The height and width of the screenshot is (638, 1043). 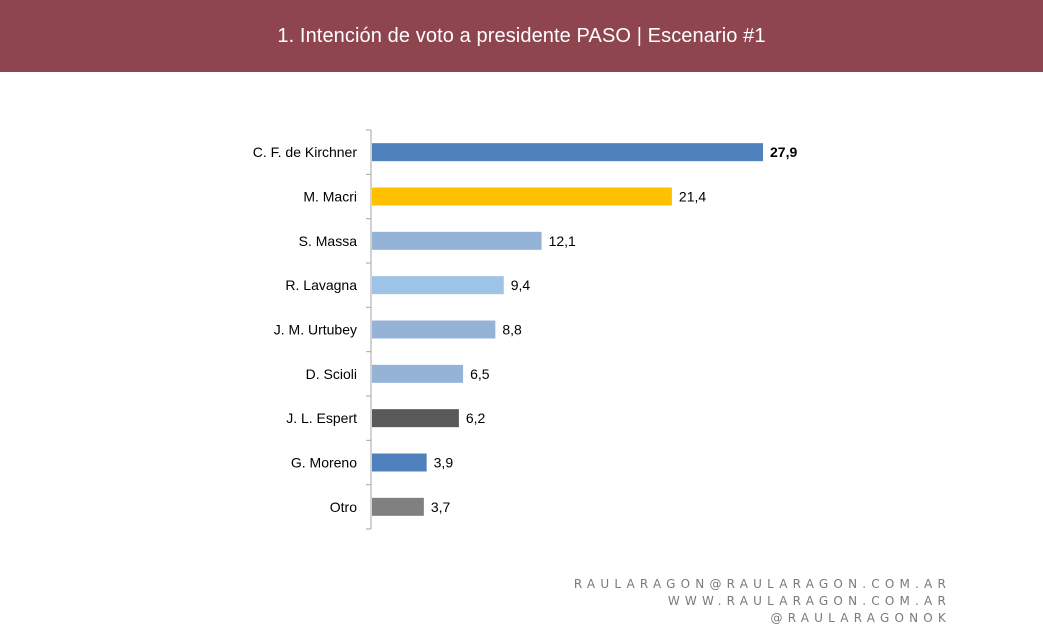 What do you see at coordinates (762, 584) in the screenshot?
I see `footer-email: RAULARAGON@RAULARAGON.COM.AR` at bounding box center [762, 584].